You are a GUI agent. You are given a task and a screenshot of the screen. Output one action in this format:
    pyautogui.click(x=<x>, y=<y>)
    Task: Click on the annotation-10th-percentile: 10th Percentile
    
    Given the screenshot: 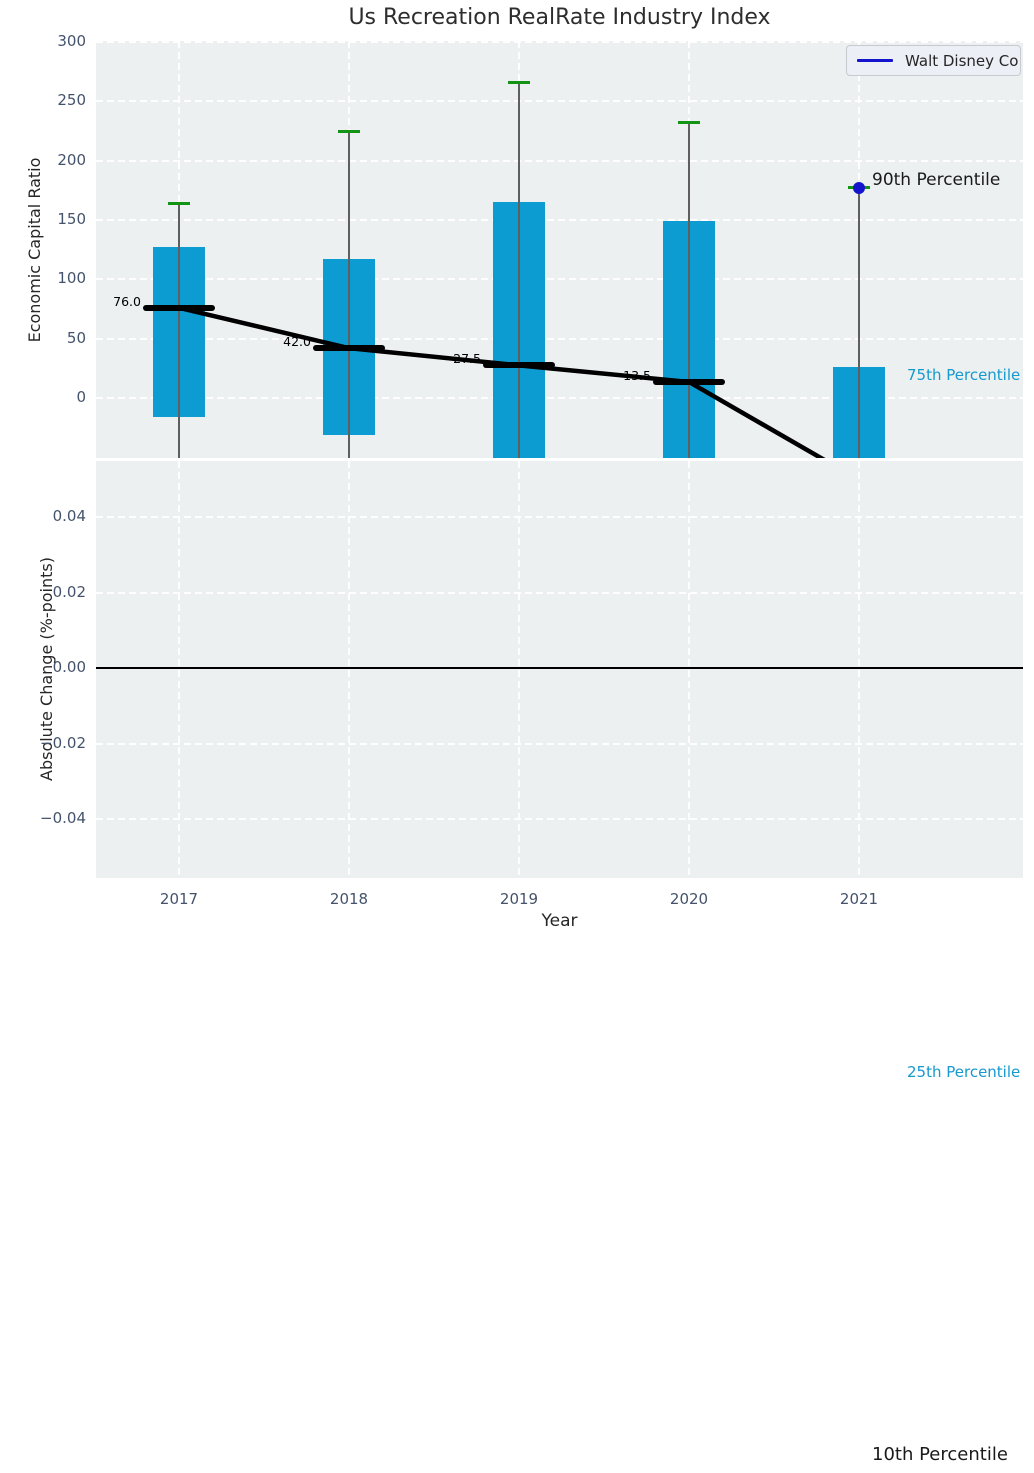 What is the action you would take?
    pyautogui.click(x=940, y=1454)
    